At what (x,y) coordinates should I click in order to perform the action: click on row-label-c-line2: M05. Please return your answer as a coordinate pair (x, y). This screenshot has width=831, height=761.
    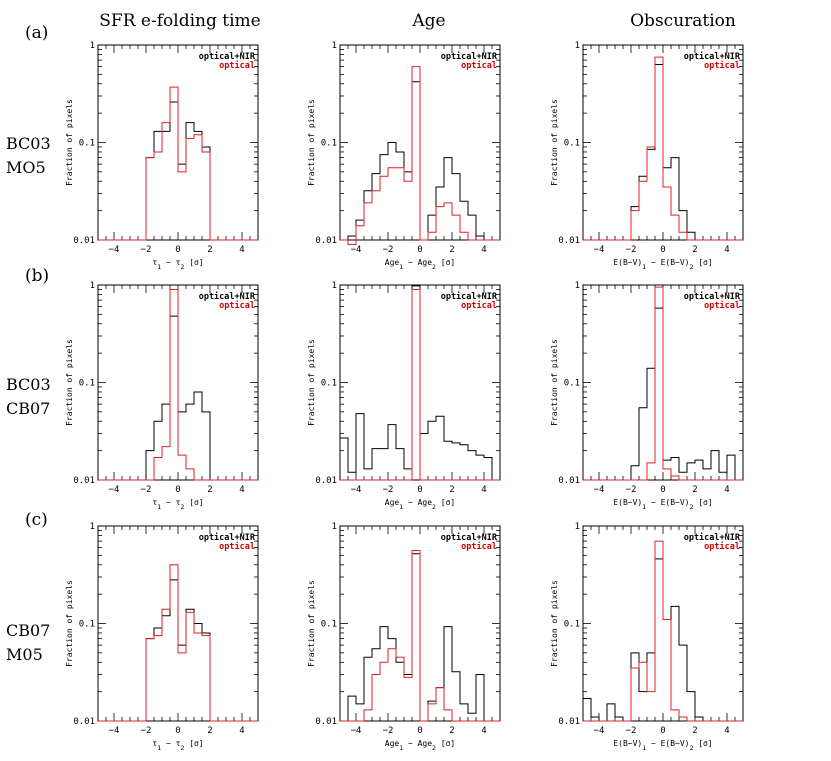
    Looking at the image, I should click on (24, 654).